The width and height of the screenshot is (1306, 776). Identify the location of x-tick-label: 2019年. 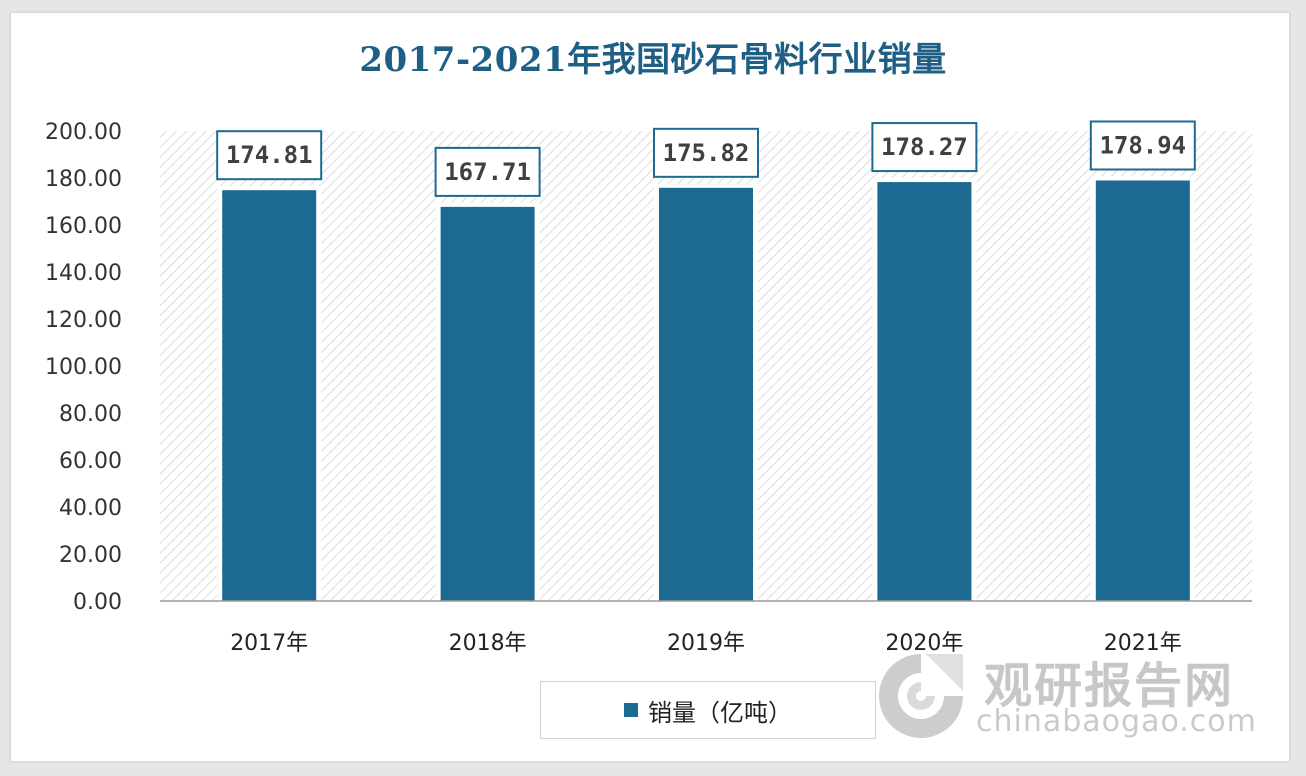
(706, 643).